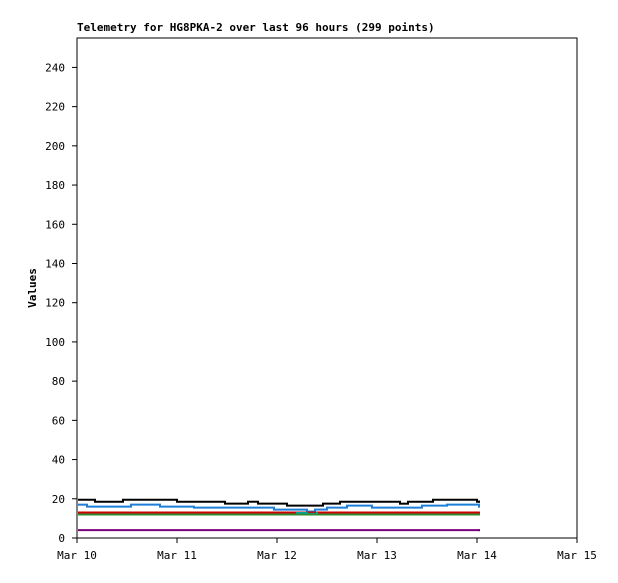 Image resolution: width=618 pixels, height=583 pixels. What do you see at coordinates (77, 555) in the screenshot?
I see `x-tick-label: Mar 10` at bounding box center [77, 555].